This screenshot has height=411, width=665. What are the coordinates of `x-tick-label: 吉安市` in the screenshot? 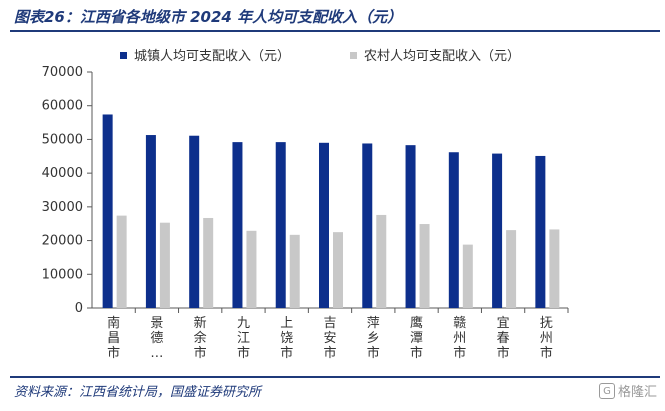 It's located at (329, 338).